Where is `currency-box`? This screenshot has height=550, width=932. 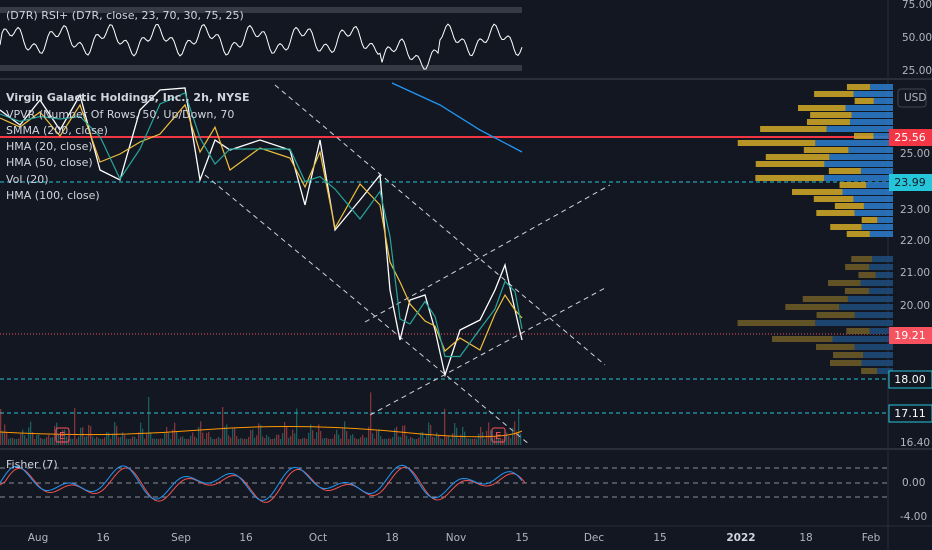
currency-box is located at coordinates (912, 98).